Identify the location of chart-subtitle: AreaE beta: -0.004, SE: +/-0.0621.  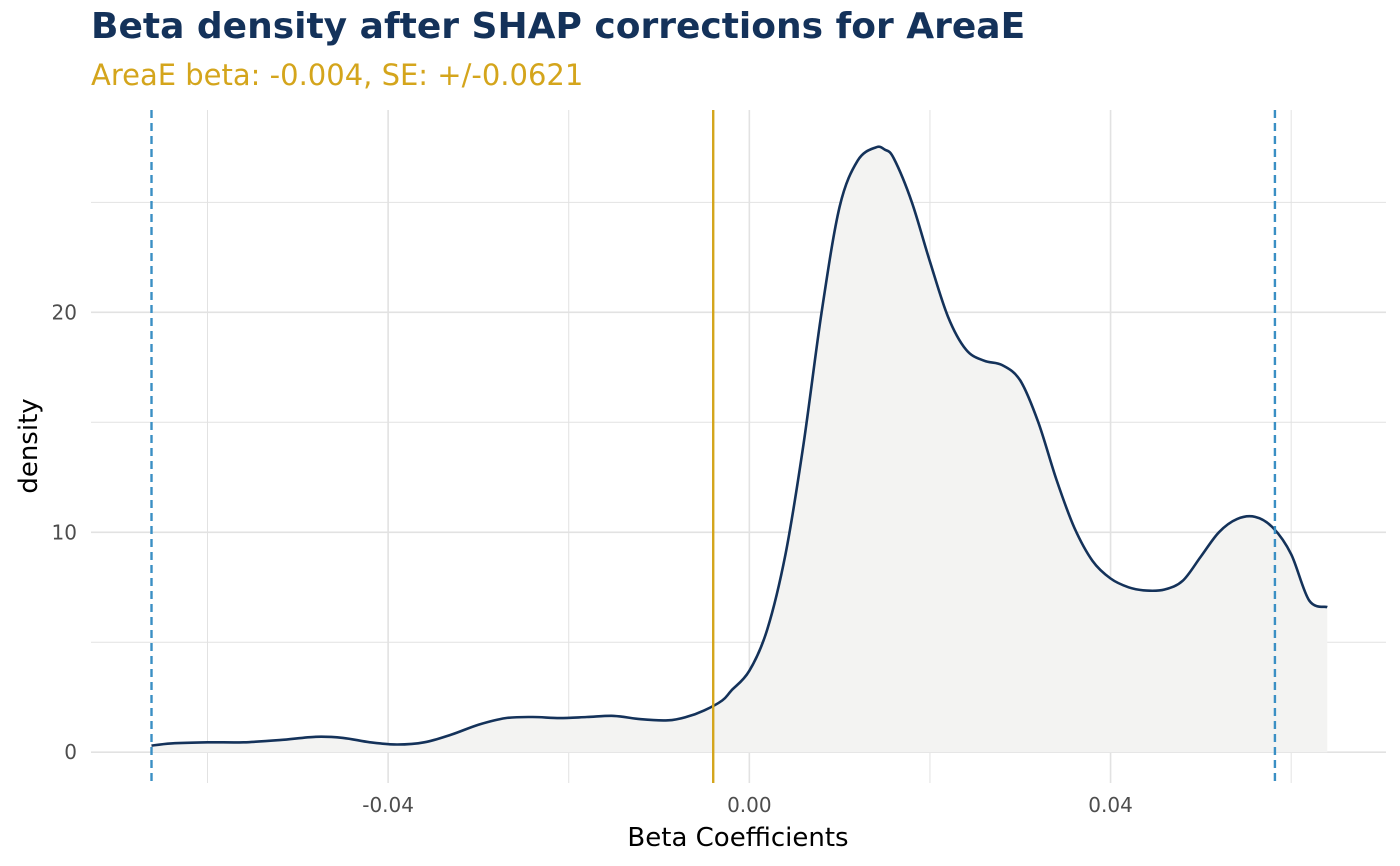
(337, 75).